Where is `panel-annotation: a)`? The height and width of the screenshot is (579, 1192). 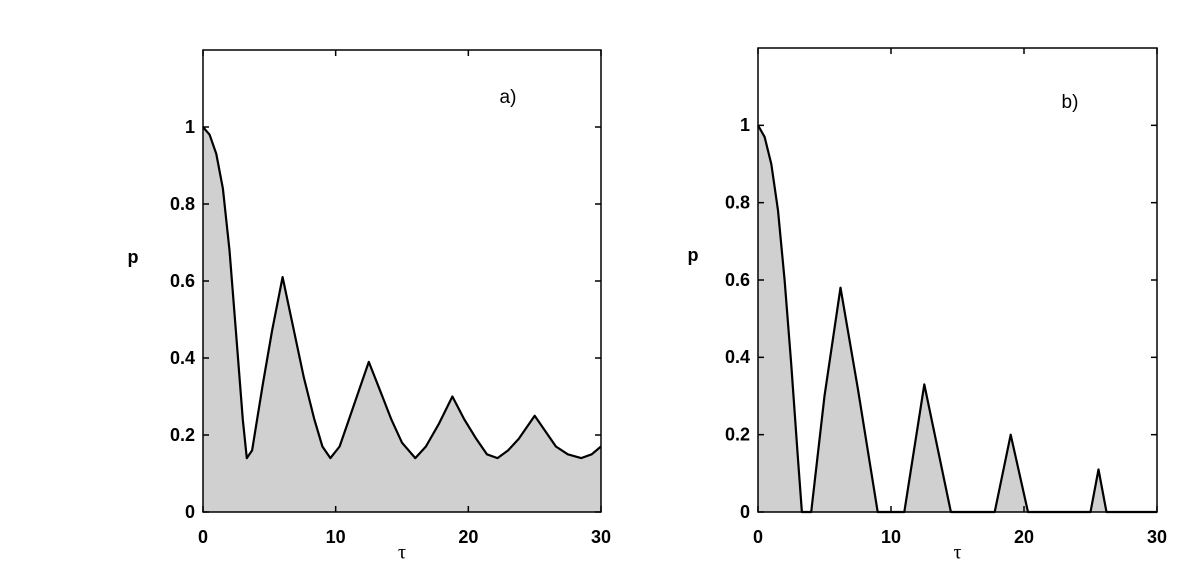 panel-annotation: a) is located at coordinates (508, 97).